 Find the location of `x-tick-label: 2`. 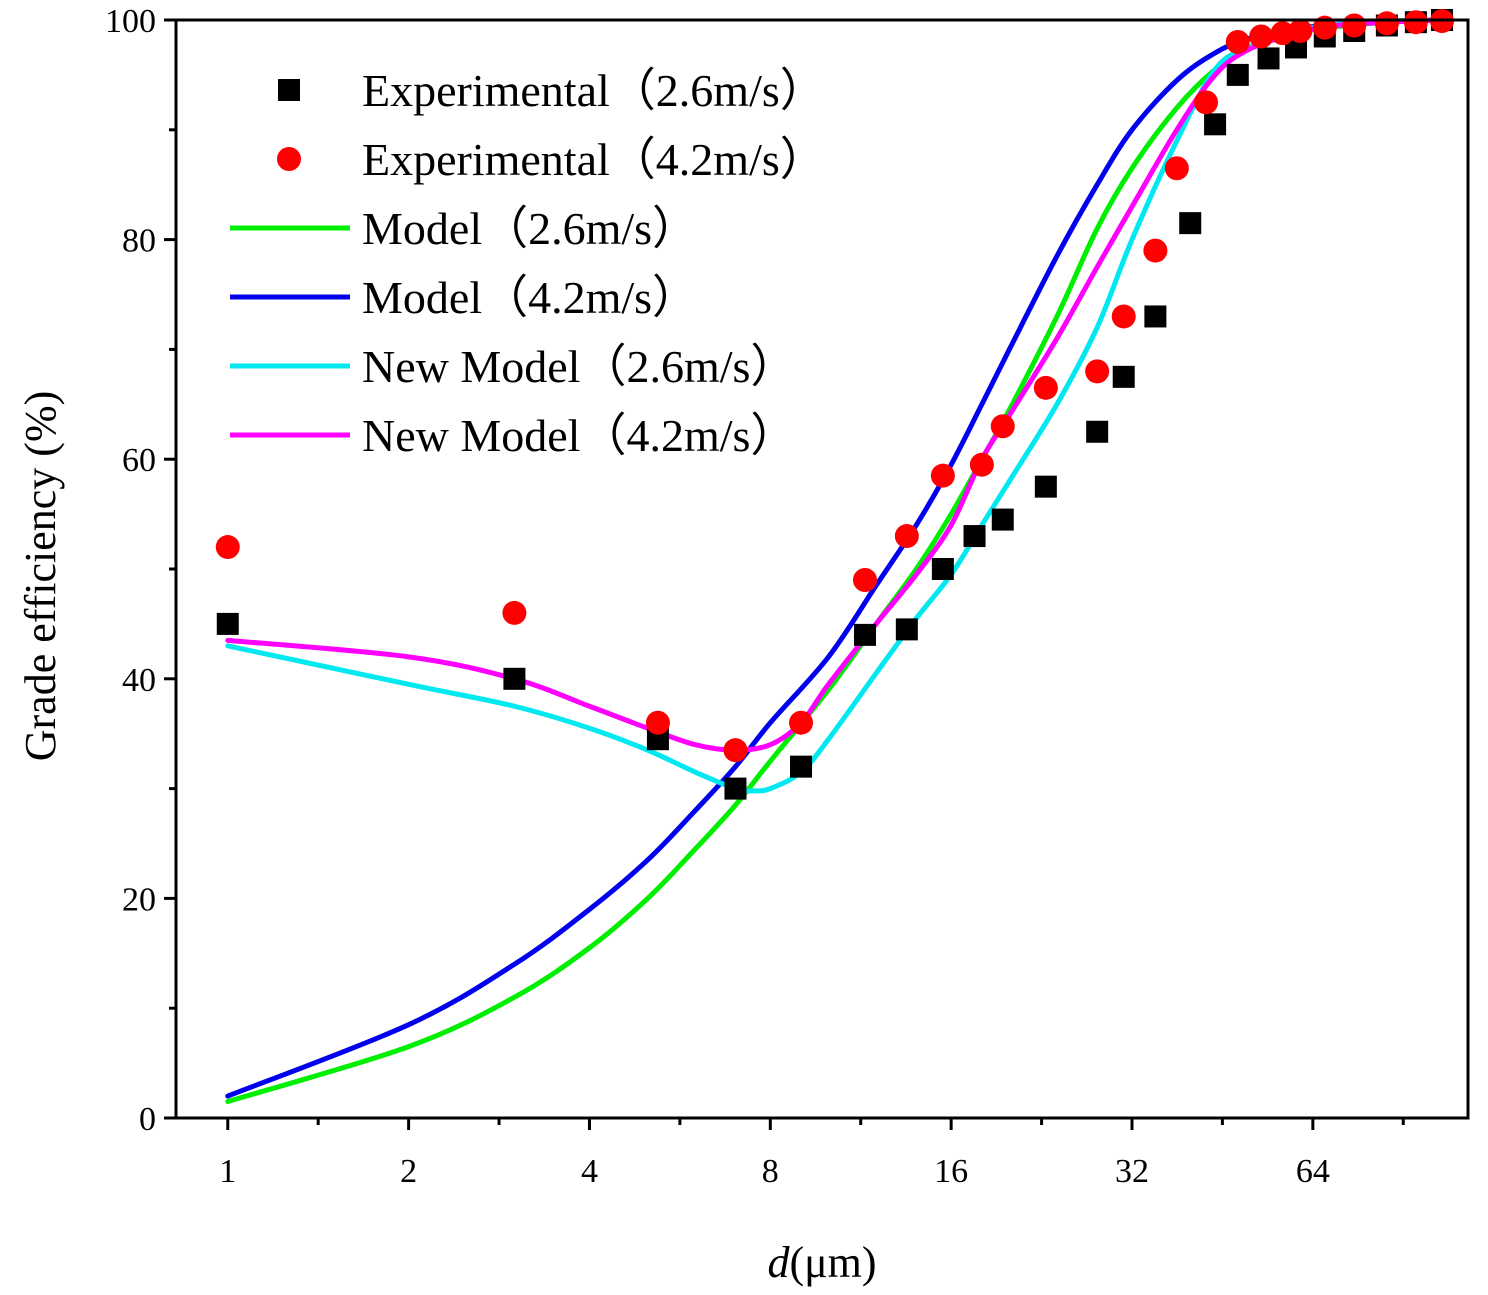

x-tick-label: 2 is located at coordinates (408, 1171).